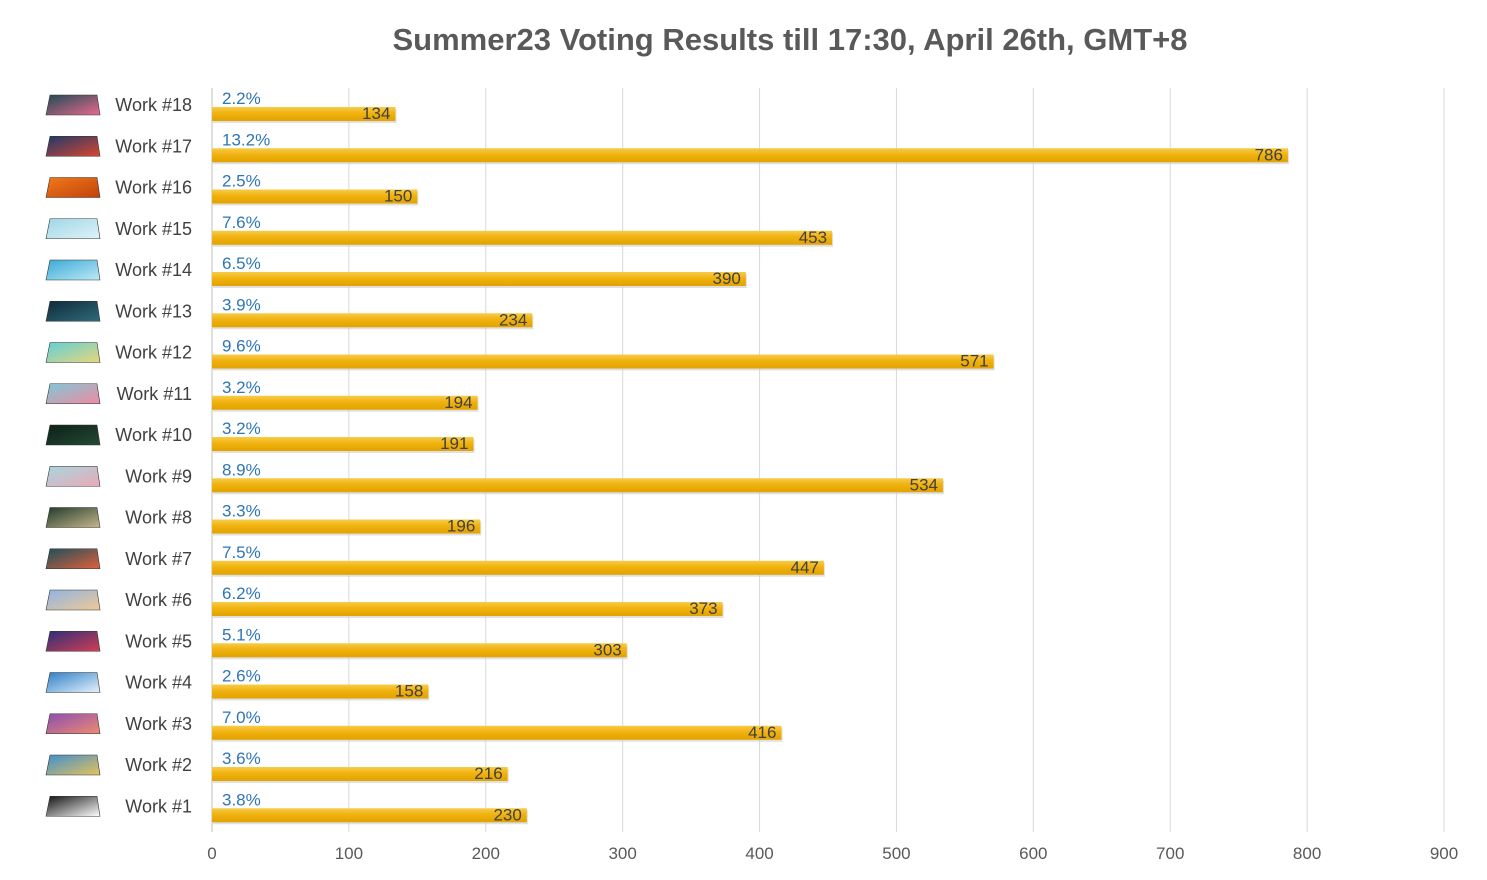  What do you see at coordinates (241, 552) in the screenshot?
I see `percent-label: 7.5%` at bounding box center [241, 552].